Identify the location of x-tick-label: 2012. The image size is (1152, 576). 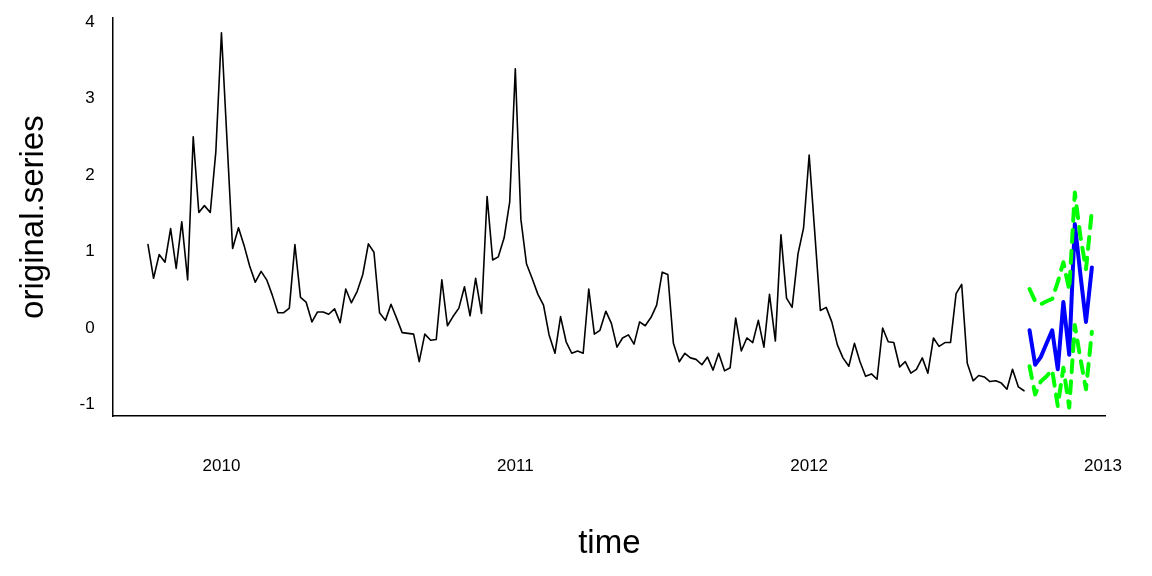
(809, 465).